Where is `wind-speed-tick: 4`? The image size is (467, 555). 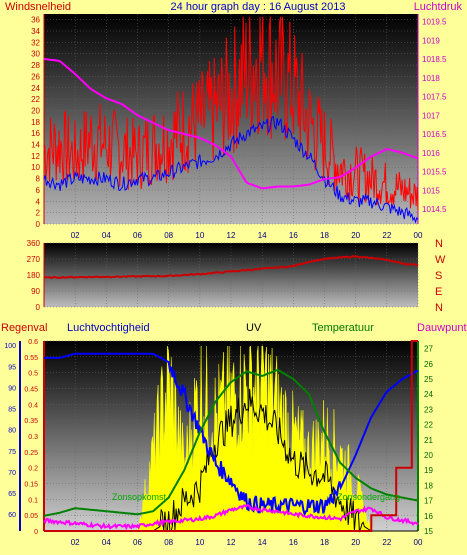
wind-speed-tick: 4 is located at coordinates (38, 201).